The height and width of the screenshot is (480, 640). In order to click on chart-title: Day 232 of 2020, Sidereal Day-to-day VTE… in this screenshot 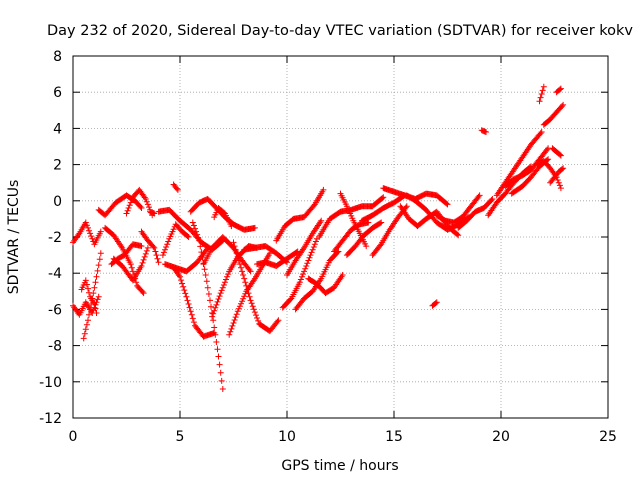, I will do `click(340, 31)`.